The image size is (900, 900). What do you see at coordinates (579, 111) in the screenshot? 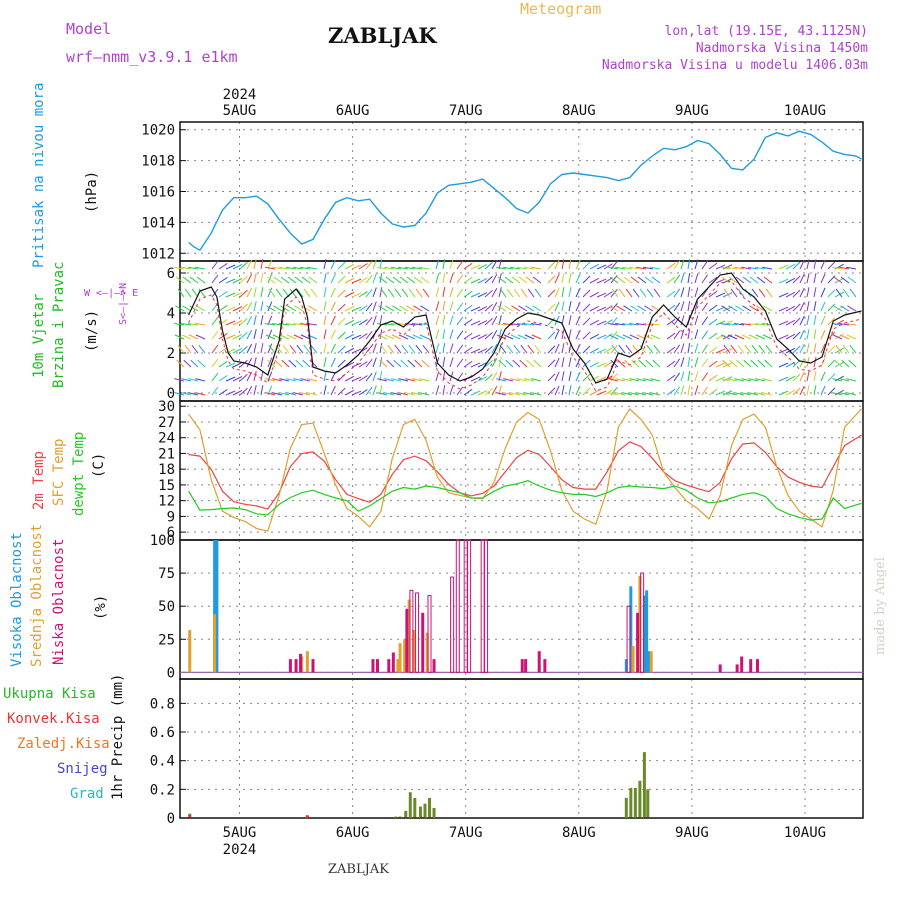
I see `top-day-label: 8AUG` at bounding box center [579, 111].